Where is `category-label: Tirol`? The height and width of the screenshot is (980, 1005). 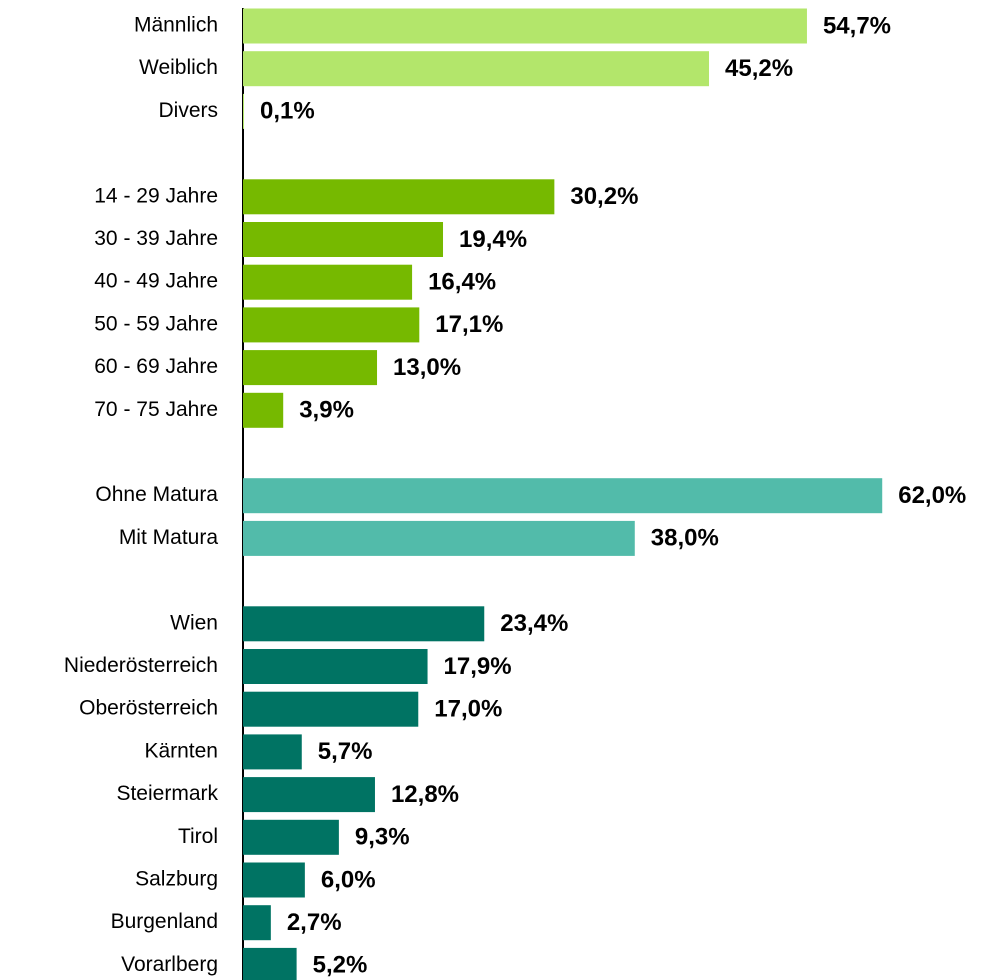 category-label: Tirol is located at coordinates (198, 836).